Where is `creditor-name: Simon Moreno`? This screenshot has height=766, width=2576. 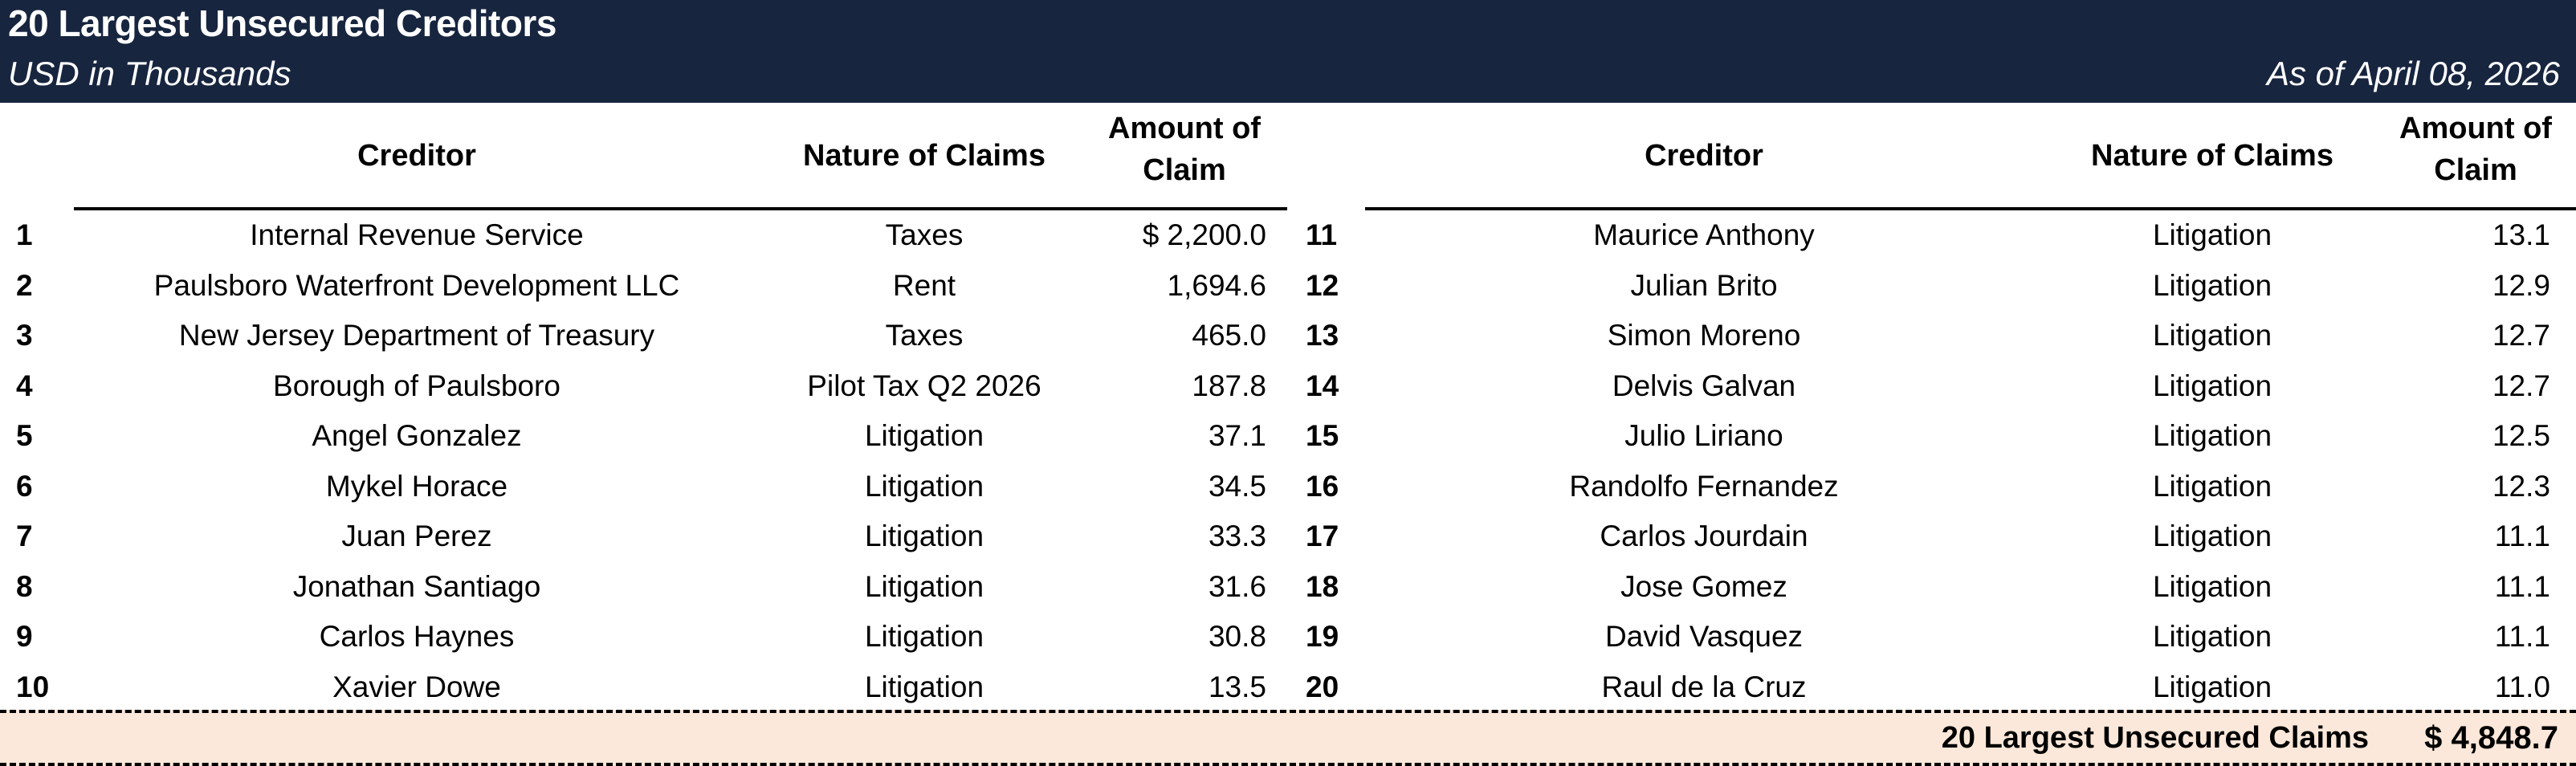 creditor-name: Simon Moreno is located at coordinates (1704, 335).